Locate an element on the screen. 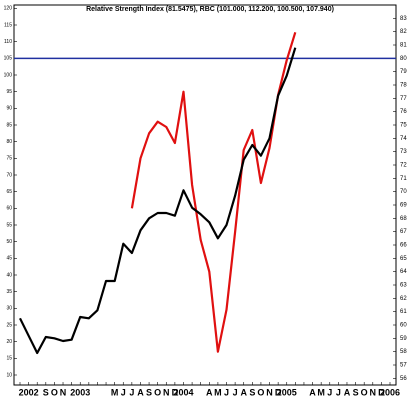  y-tick-label: 65 is located at coordinates (9, 192).